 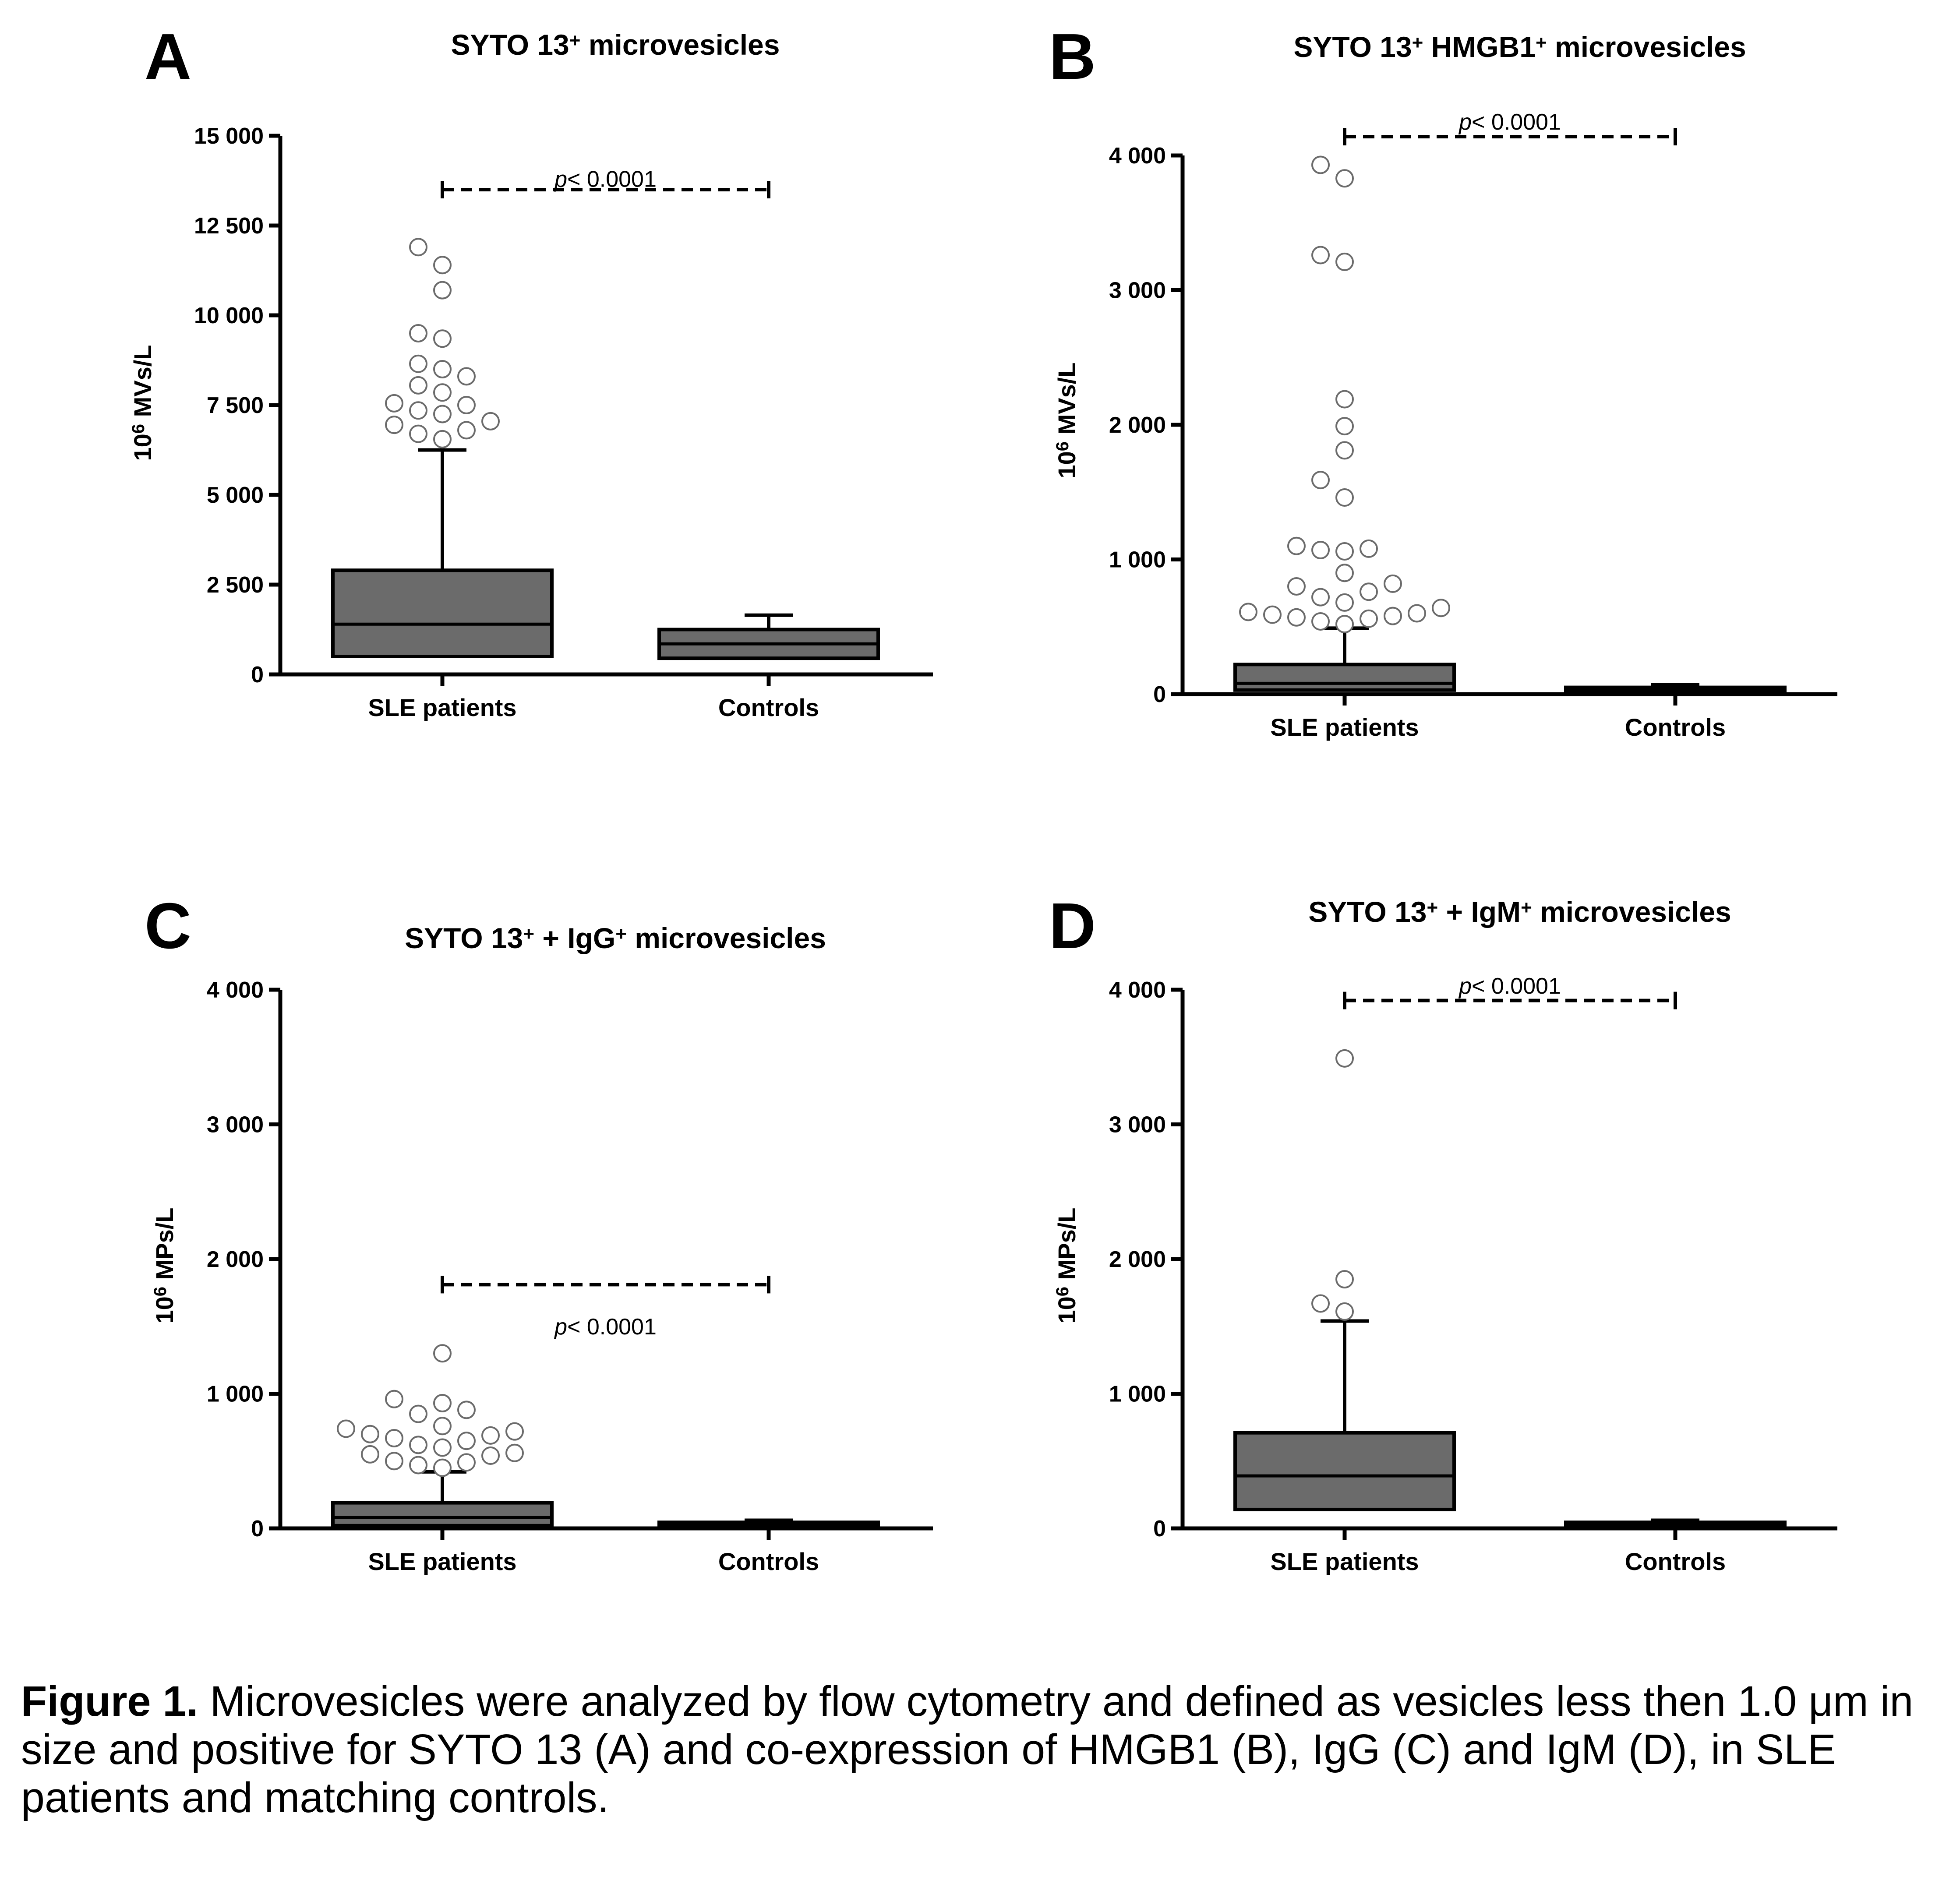 What do you see at coordinates (168, 57) in the screenshot?
I see `panel-letter: A` at bounding box center [168, 57].